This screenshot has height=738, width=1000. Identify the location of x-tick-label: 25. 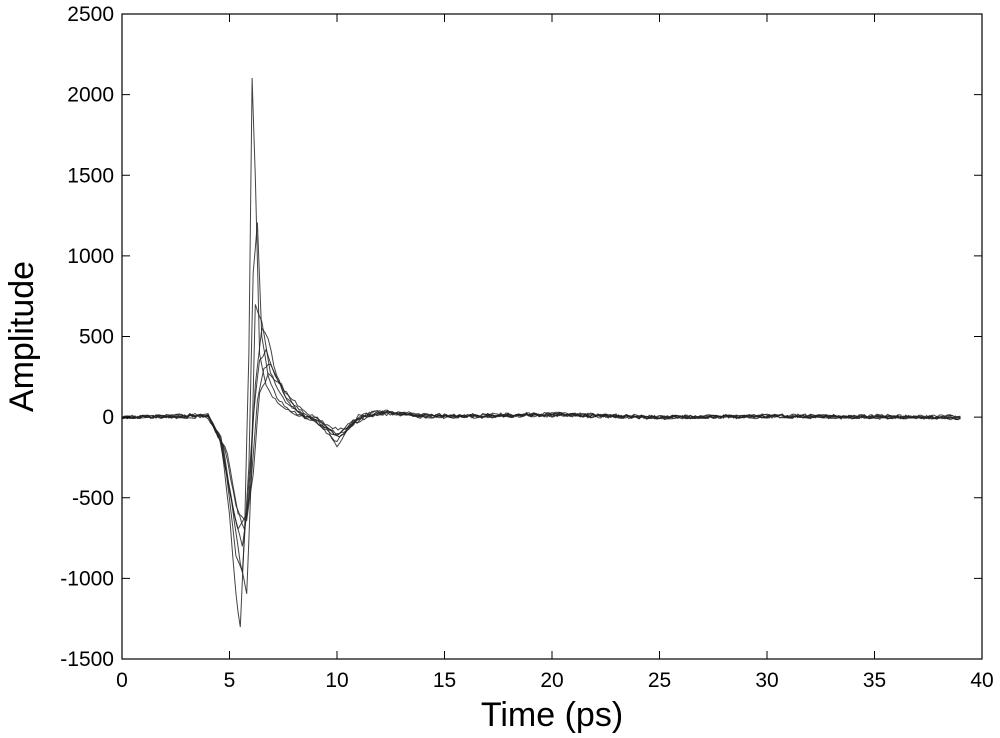
(659, 680).